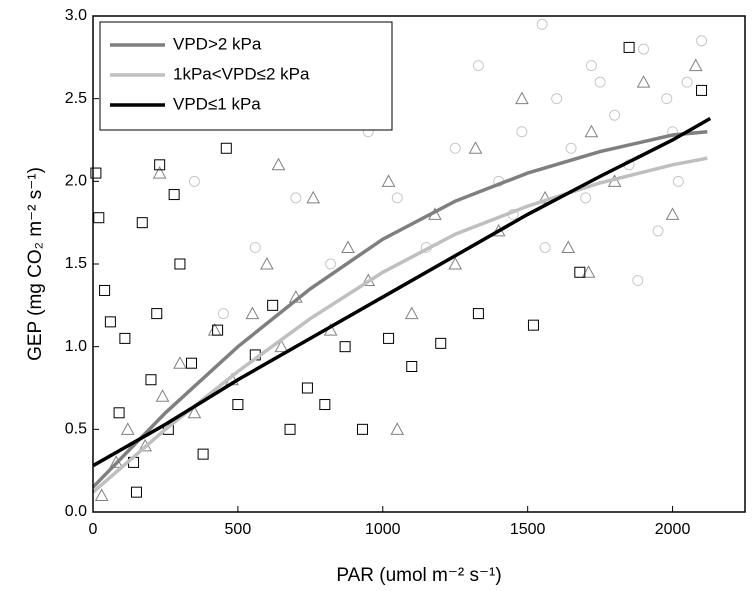  What do you see at coordinates (35, 264) in the screenshot?
I see `y-axis-title: GEP (mg CO₂ m⁻² s⁻¹)` at bounding box center [35, 264].